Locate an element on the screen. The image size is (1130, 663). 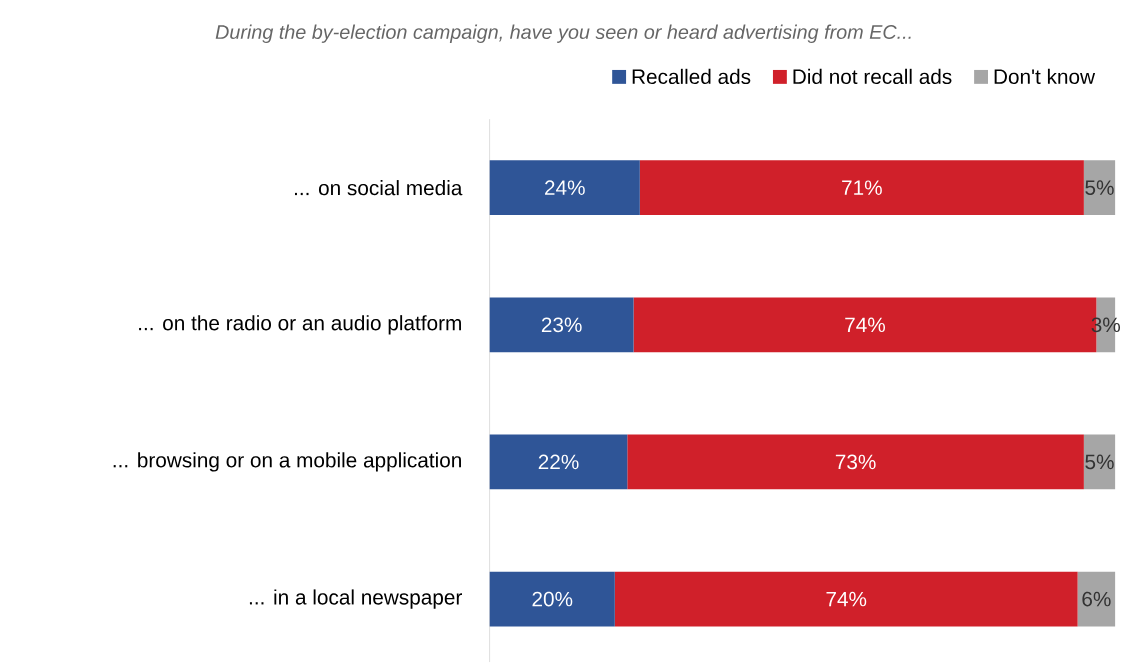
y-tick-label: ... on the radio or an audio platform is located at coordinates (300, 325).